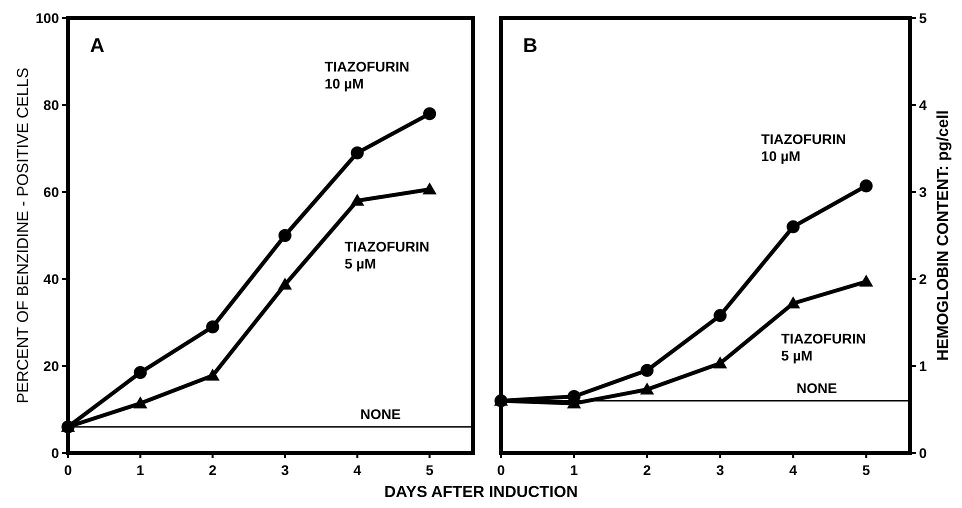  What do you see at coordinates (51, 105) in the screenshot?
I see `y-tick-label: 80` at bounding box center [51, 105].